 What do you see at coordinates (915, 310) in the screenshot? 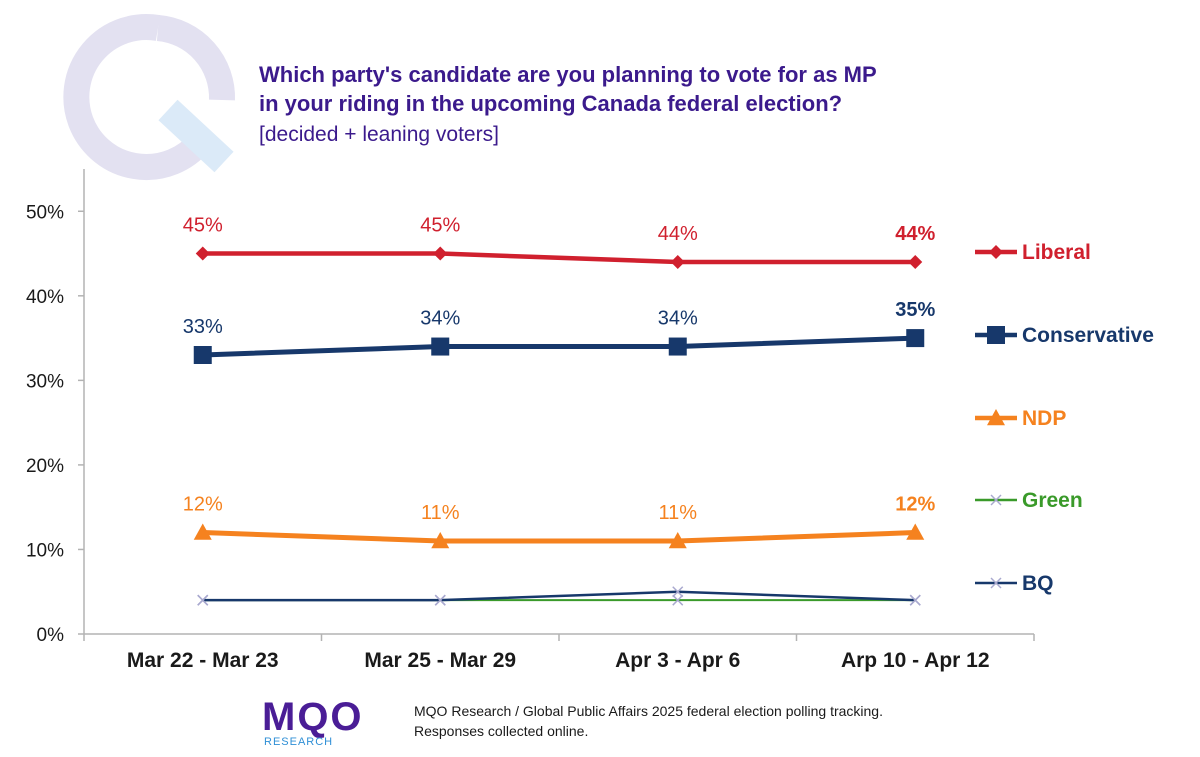
I see `data-label: 35%` at bounding box center [915, 310].